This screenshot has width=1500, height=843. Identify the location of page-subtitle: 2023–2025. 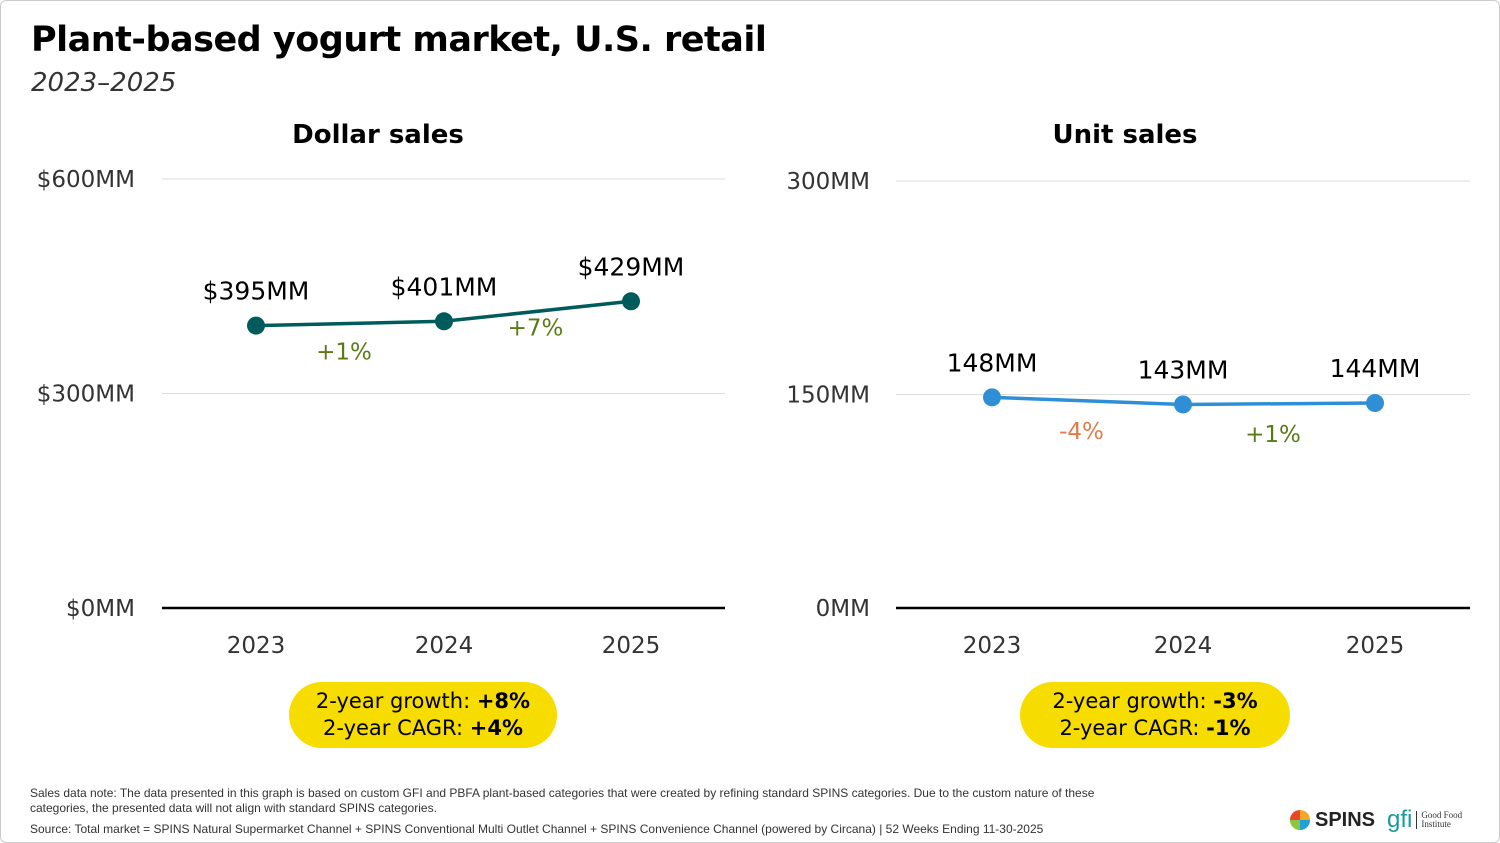
(104, 83).